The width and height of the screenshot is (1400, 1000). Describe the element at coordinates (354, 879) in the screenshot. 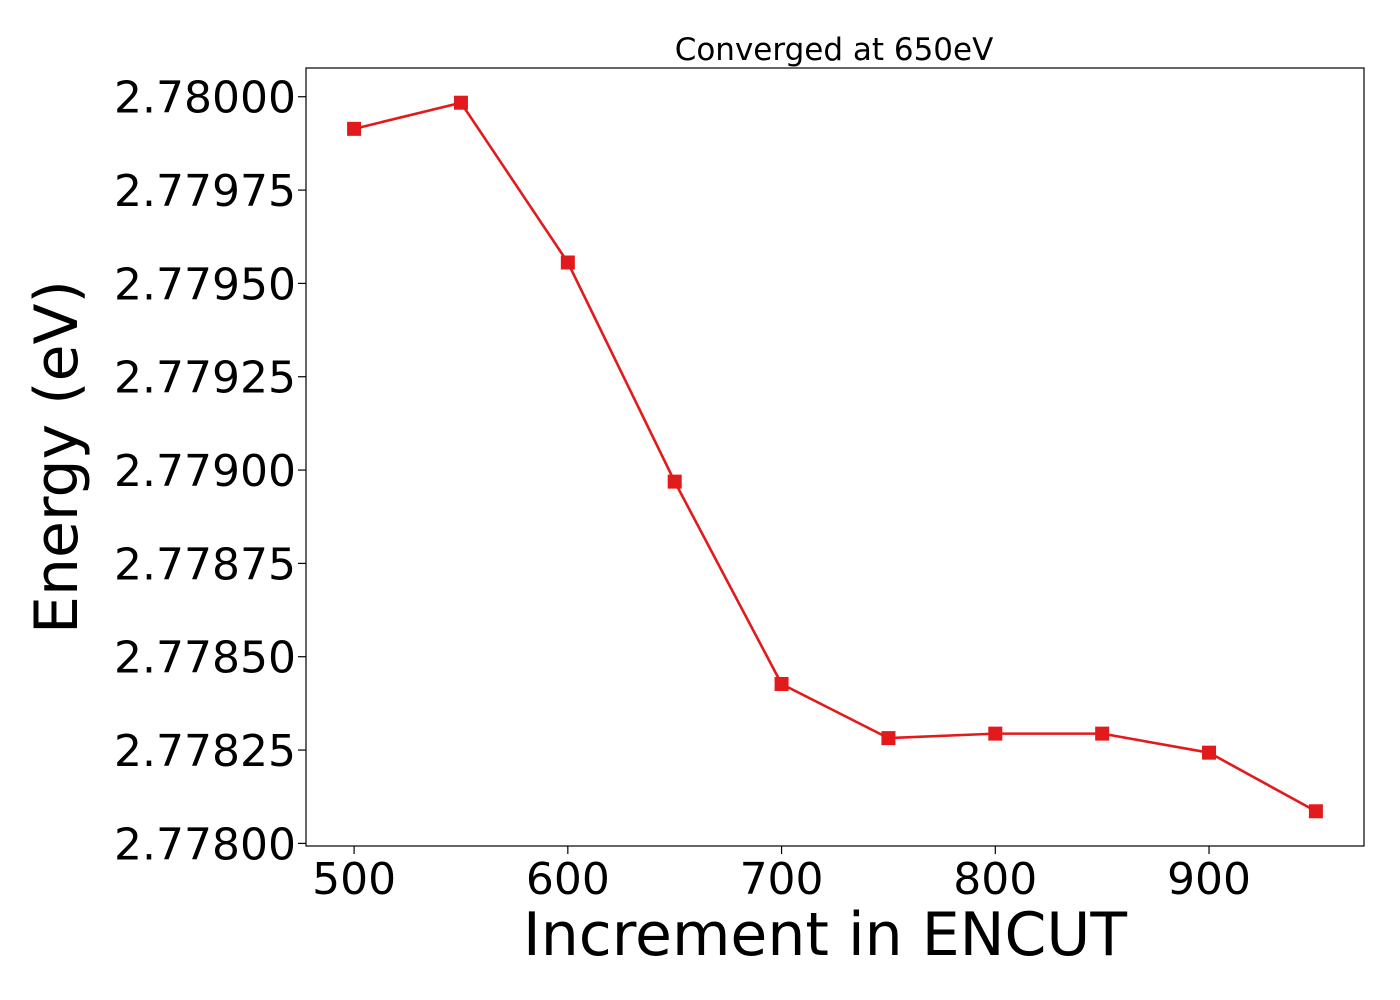

I see `x-tick-label: 500` at that location.